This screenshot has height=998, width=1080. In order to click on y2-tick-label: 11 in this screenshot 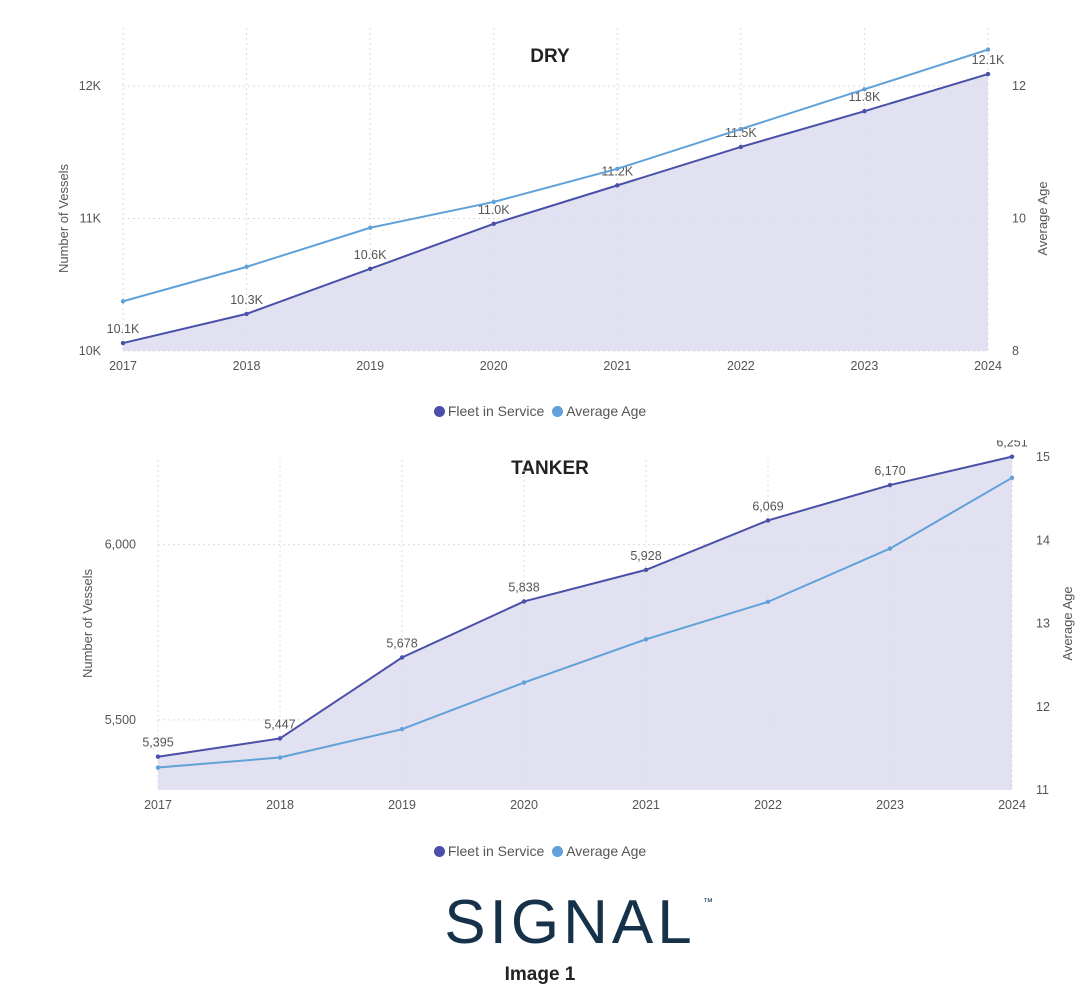, I will do `click(1042, 790)`.